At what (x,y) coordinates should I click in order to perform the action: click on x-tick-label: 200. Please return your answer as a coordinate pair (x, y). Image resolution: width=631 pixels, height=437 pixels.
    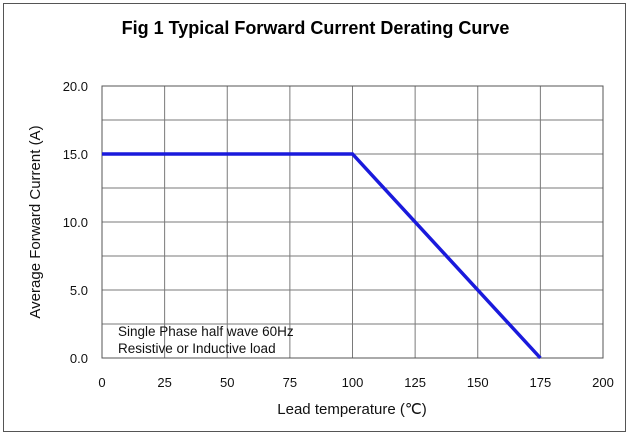
    Looking at the image, I should click on (603, 382).